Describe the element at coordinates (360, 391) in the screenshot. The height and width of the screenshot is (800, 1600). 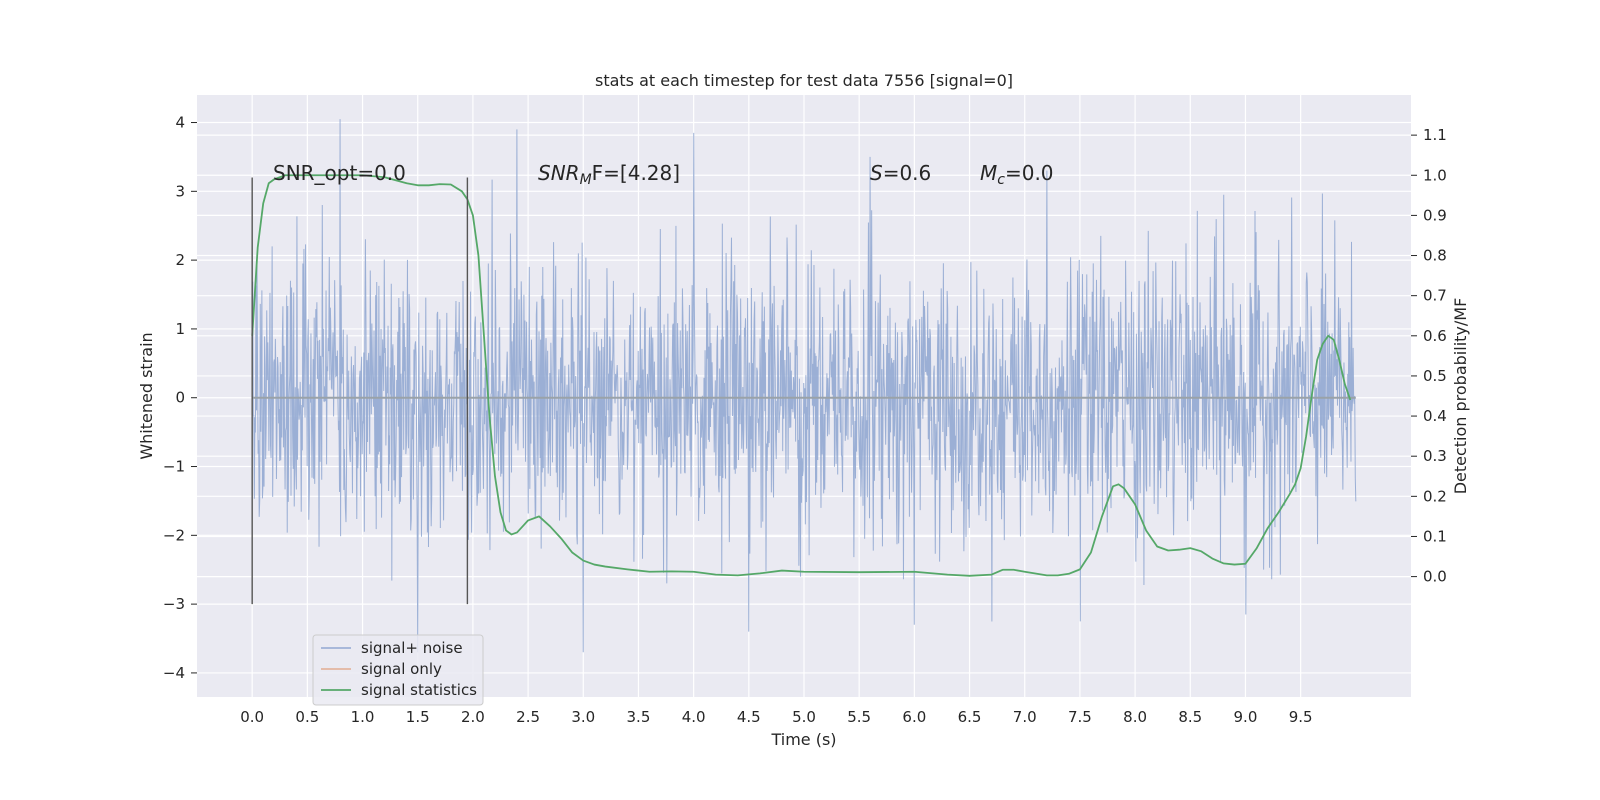
I see `vertical-markers` at that location.